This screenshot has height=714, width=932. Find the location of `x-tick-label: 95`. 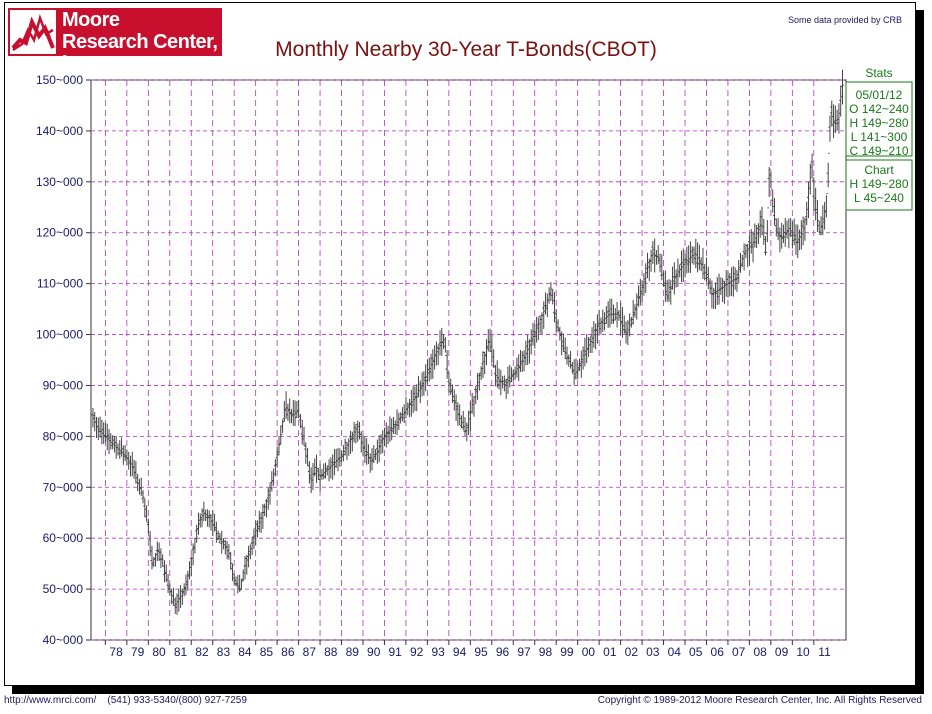

x-tick-label: 95 is located at coordinates (481, 652).